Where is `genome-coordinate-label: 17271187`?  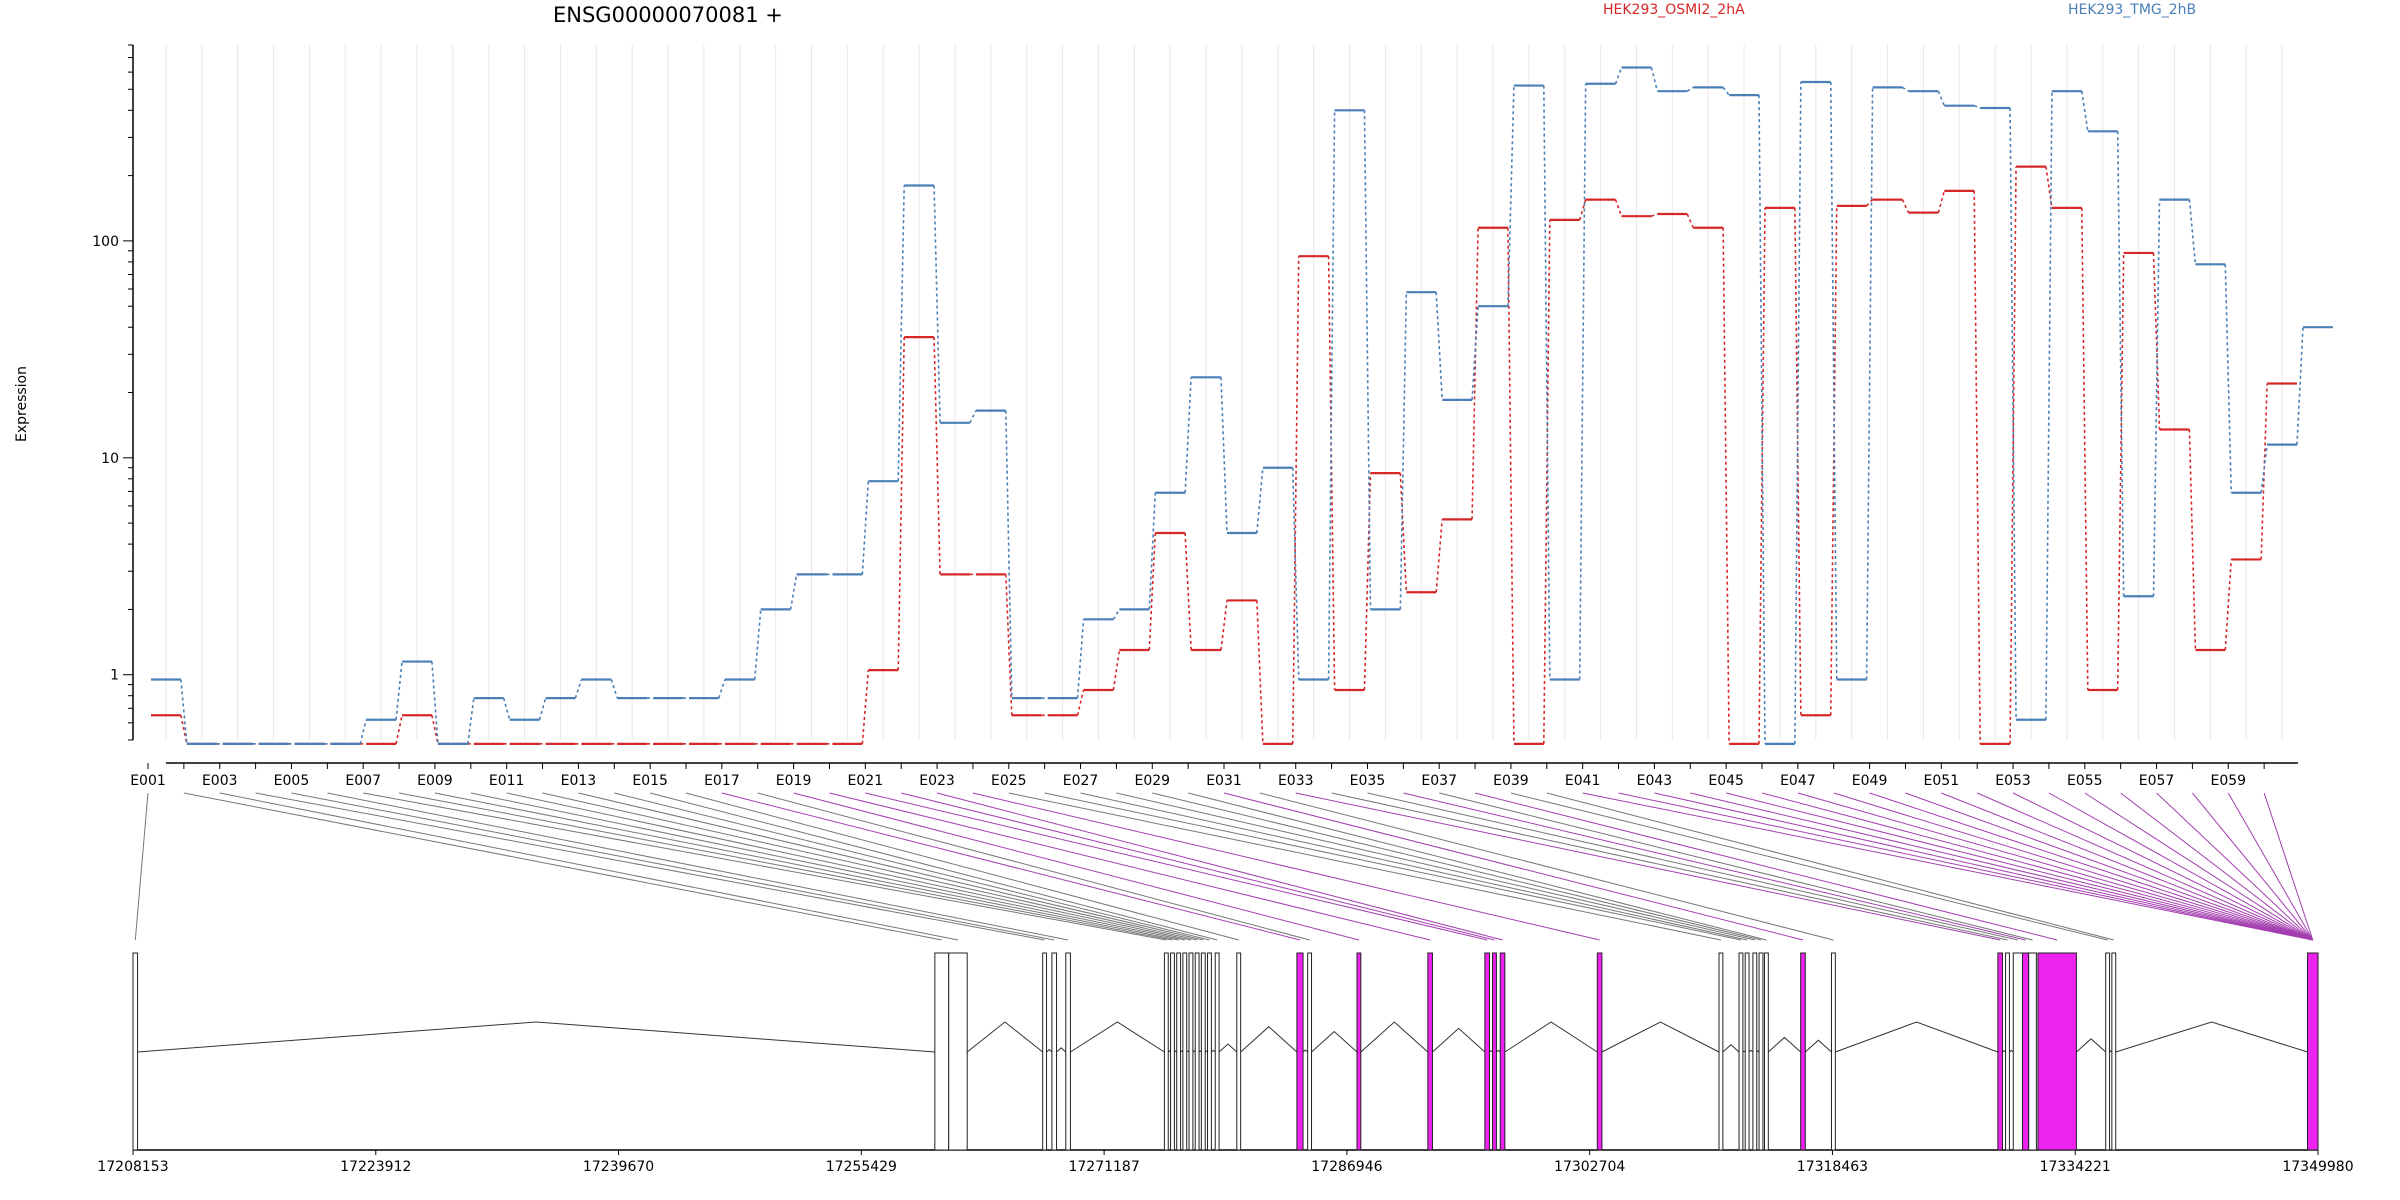
genome-coordinate-label: 17271187 is located at coordinates (1103, 1167).